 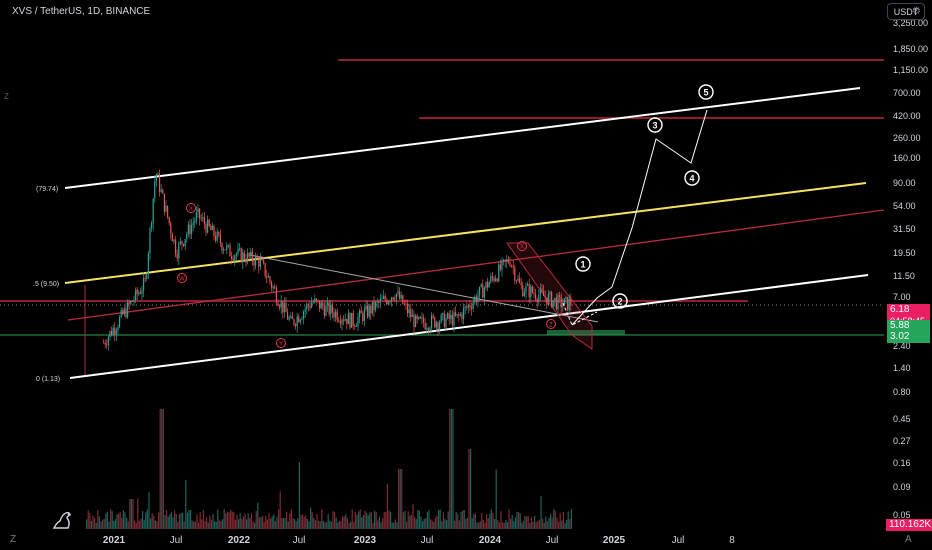 I want to click on settings-icon: ⚙, so click(x=916, y=11).